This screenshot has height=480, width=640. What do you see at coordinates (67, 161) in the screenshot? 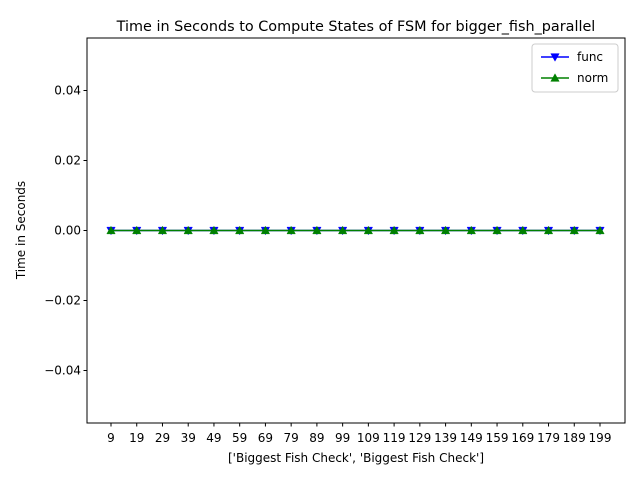
I see `y-tick-label: 0.02` at bounding box center [67, 161].